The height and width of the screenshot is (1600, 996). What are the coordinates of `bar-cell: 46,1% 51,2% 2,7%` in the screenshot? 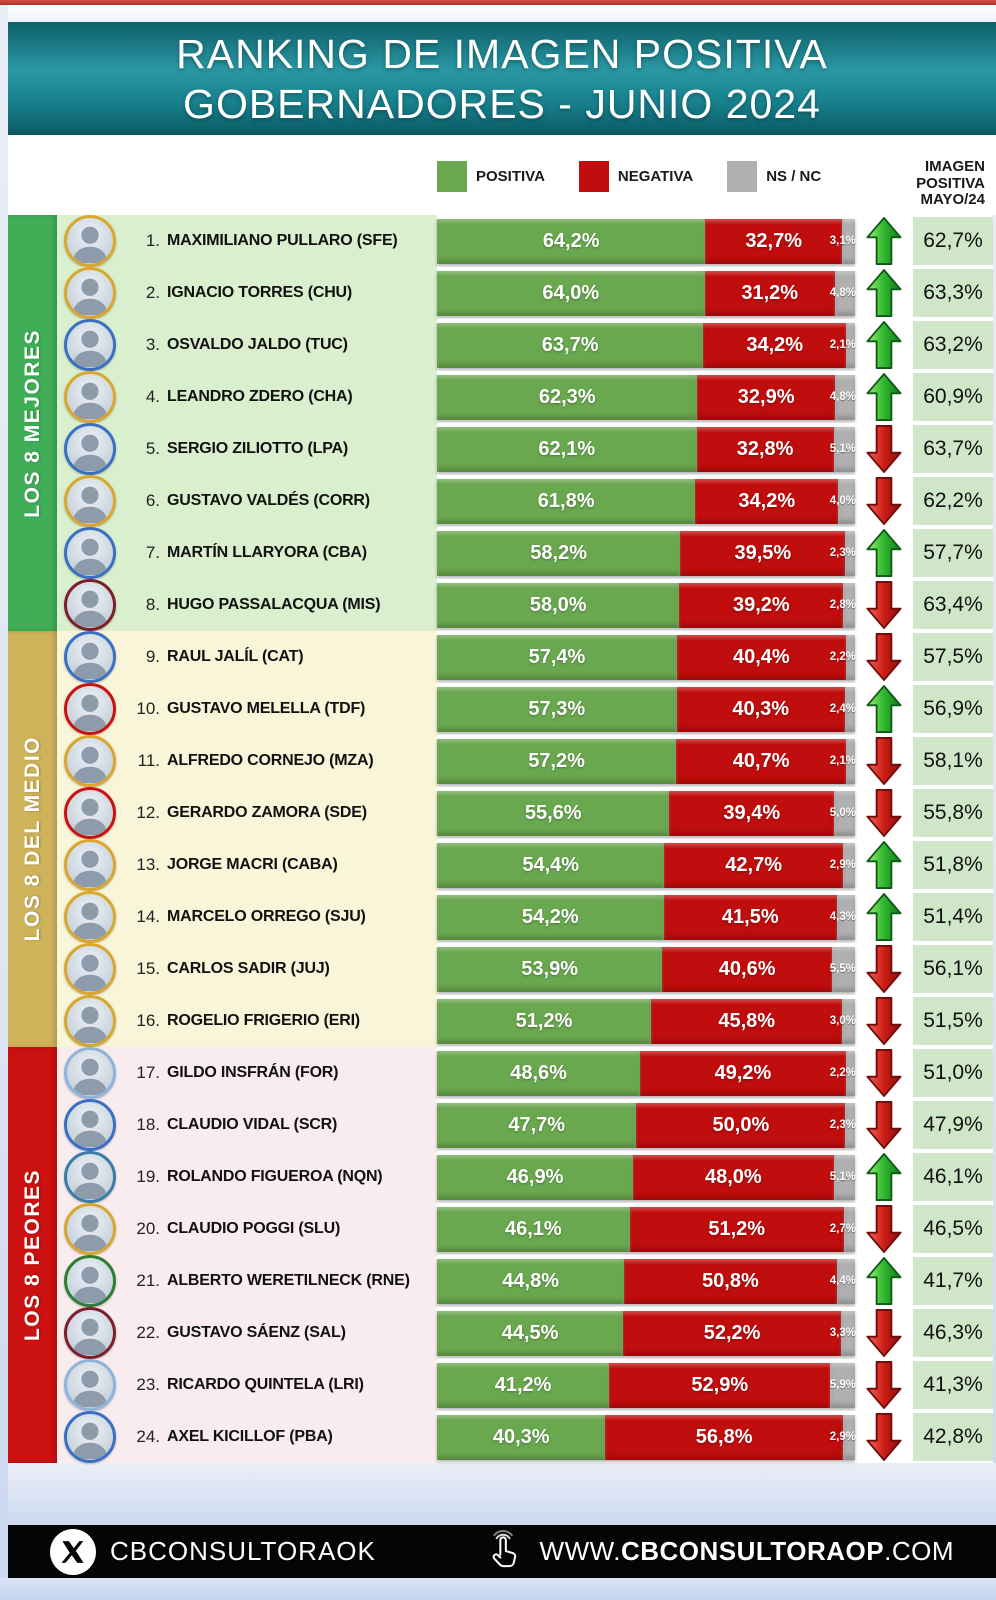 It's located at (646, 1229).